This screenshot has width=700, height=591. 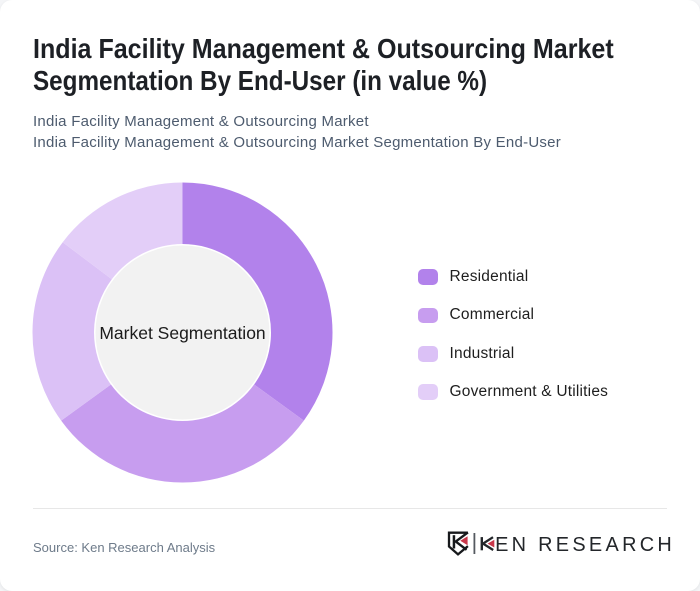 I want to click on svg-text: Market Segmentation, so click(x=182, y=333).